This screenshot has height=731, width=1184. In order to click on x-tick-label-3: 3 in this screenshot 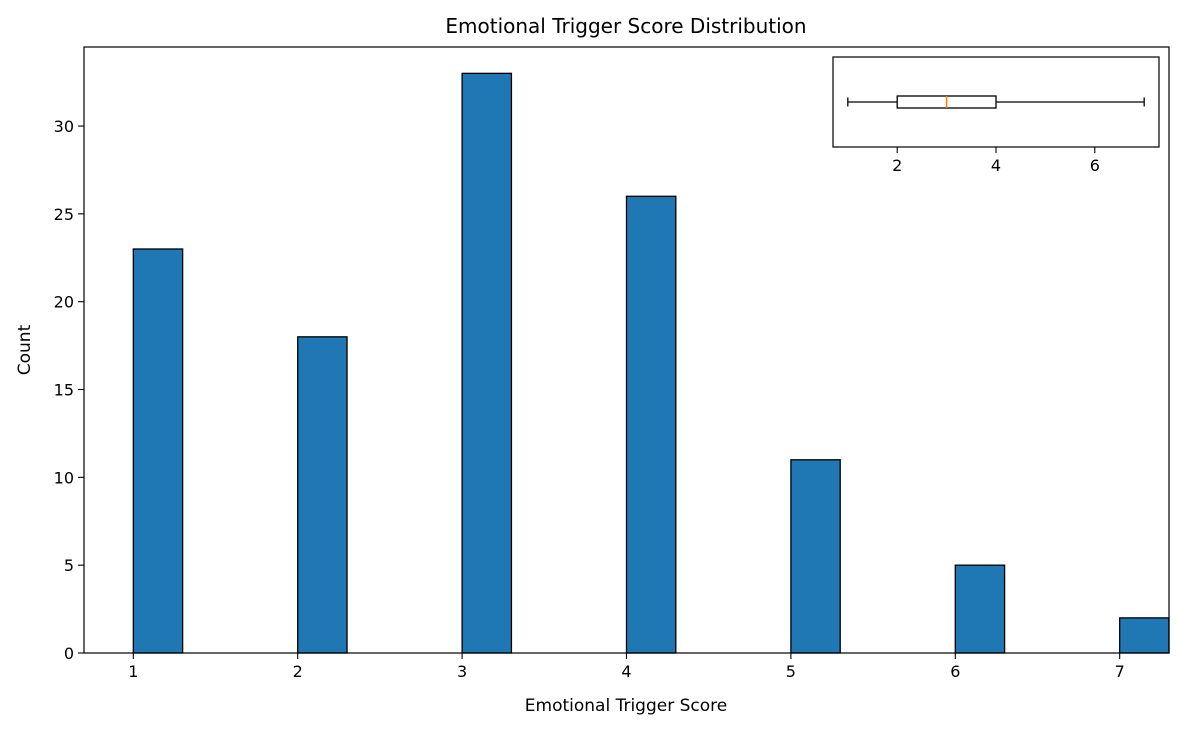, I will do `click(462, 671)`.